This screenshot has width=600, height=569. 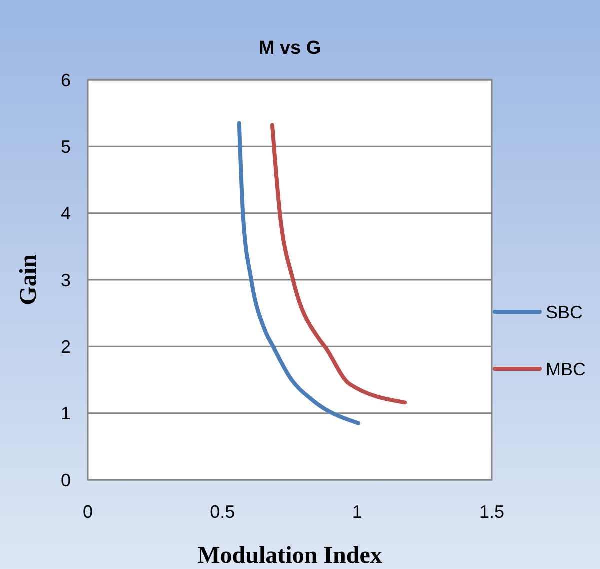 What do you see at coordinates (566, 369) in the screenshot?
I see `legend-label: MBC` at bounding box center [566, 369].